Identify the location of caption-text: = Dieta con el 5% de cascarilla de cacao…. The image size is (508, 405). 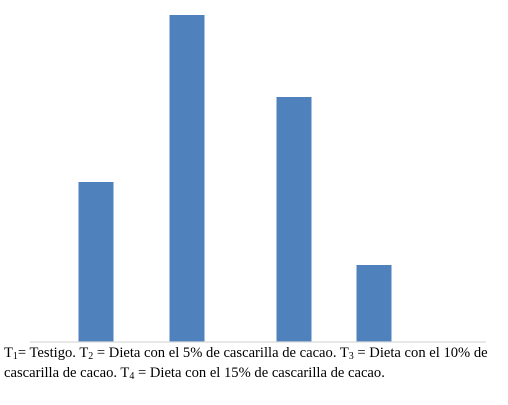
(221, 353).